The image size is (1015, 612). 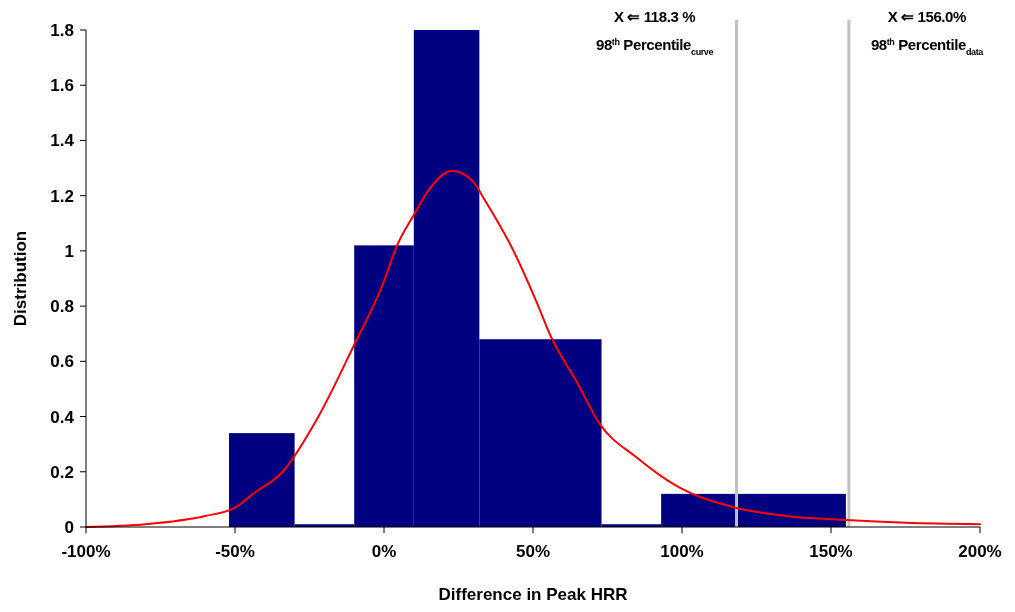 What do you see at coordinates (20, 278) in the screenshot?
I see `y-axis-title: Distribution` at bounding box center [20, 278].